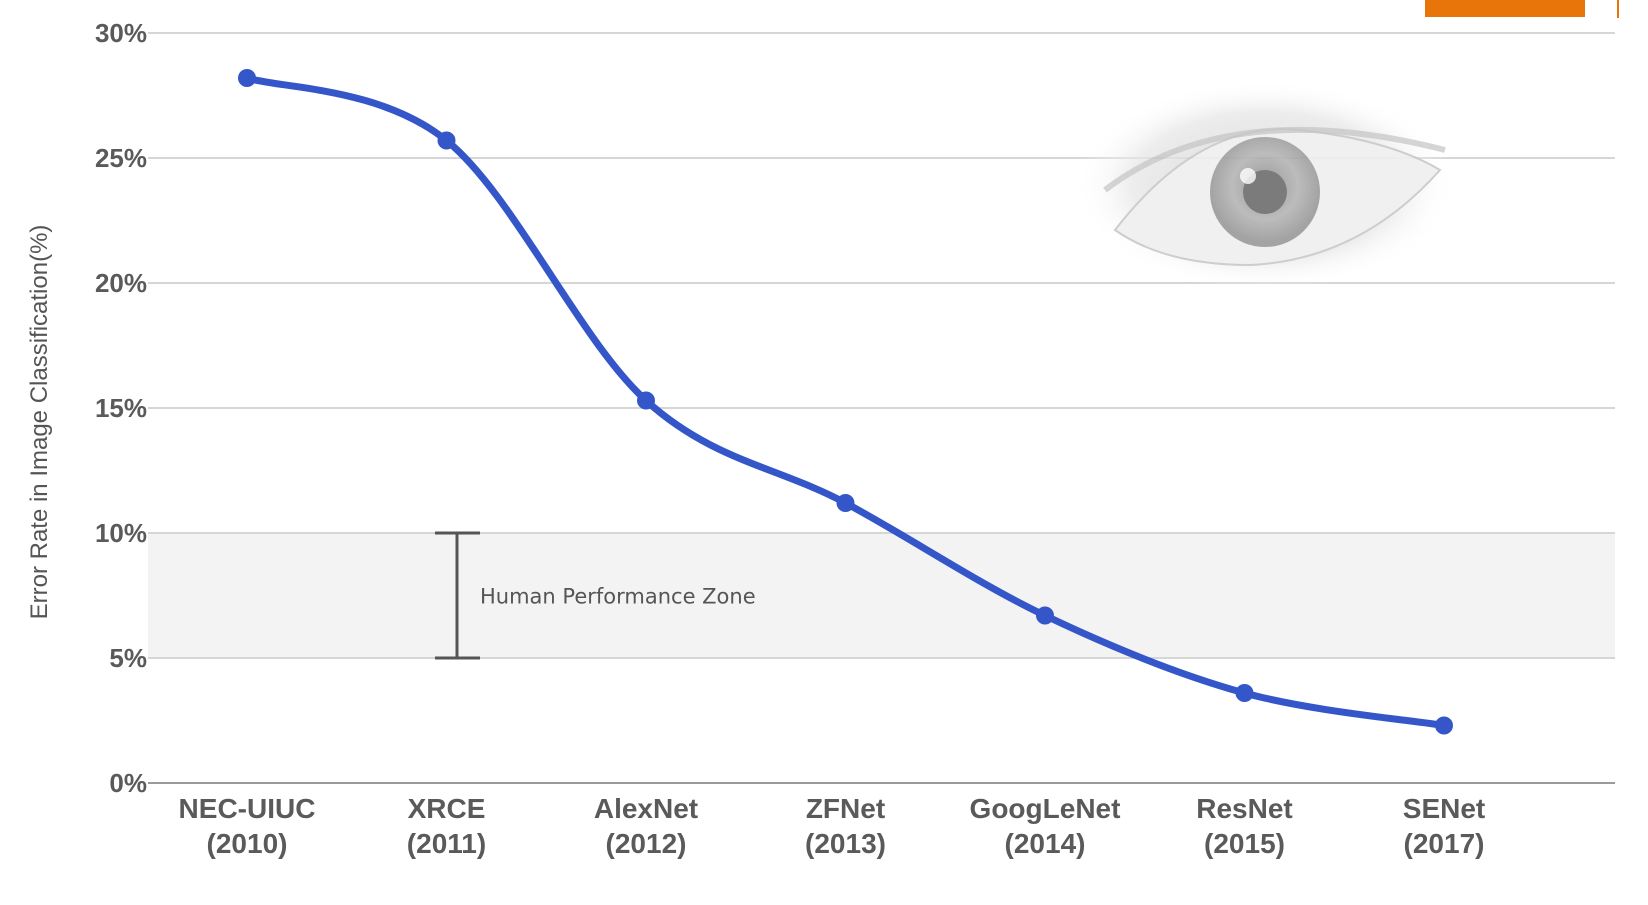  Describe the element at coordinates (1045, 808) in the screenshot. I see `x-tick-label: GoogLeNet` at that location.